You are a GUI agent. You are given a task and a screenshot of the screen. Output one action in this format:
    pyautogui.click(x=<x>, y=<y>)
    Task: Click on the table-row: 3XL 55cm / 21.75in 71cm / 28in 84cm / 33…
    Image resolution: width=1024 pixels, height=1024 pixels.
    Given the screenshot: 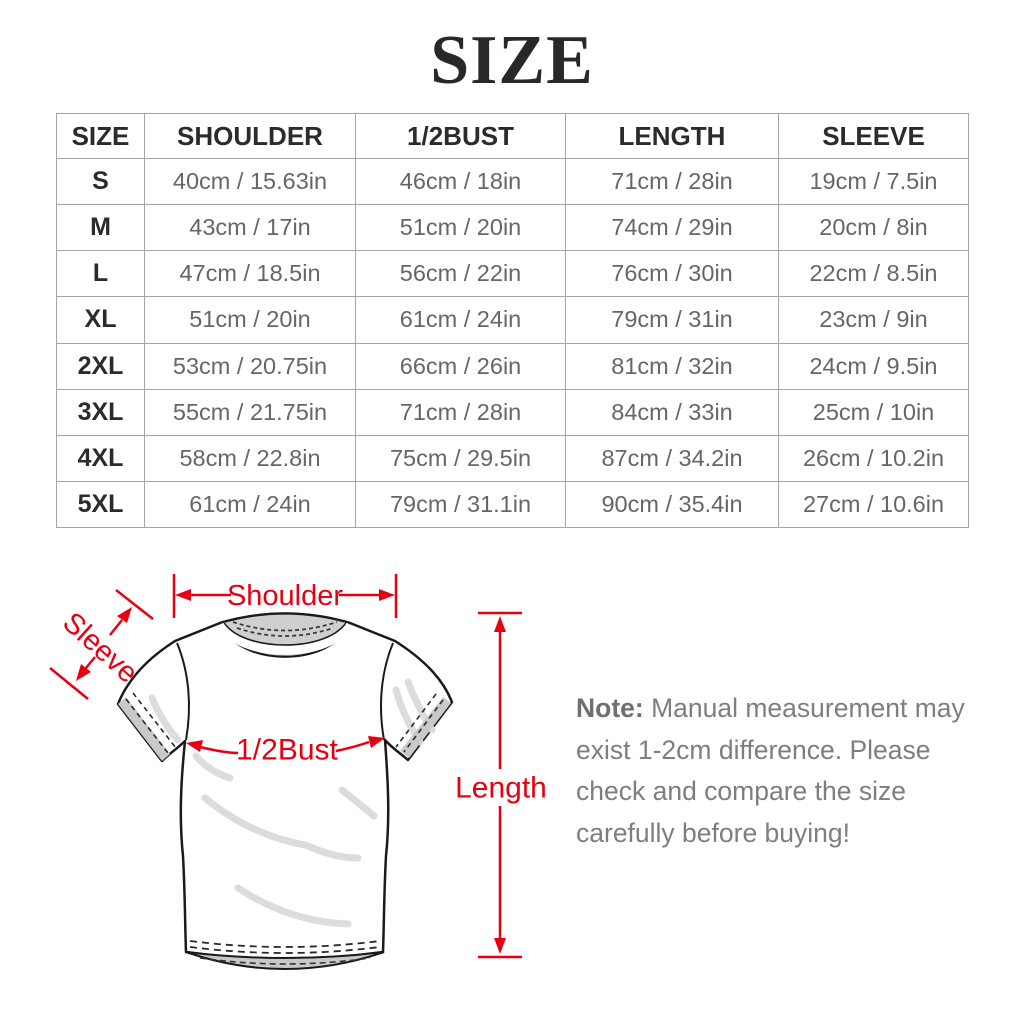 What is the action you would take?
    pyautogui.click(x=512, y=412)
    